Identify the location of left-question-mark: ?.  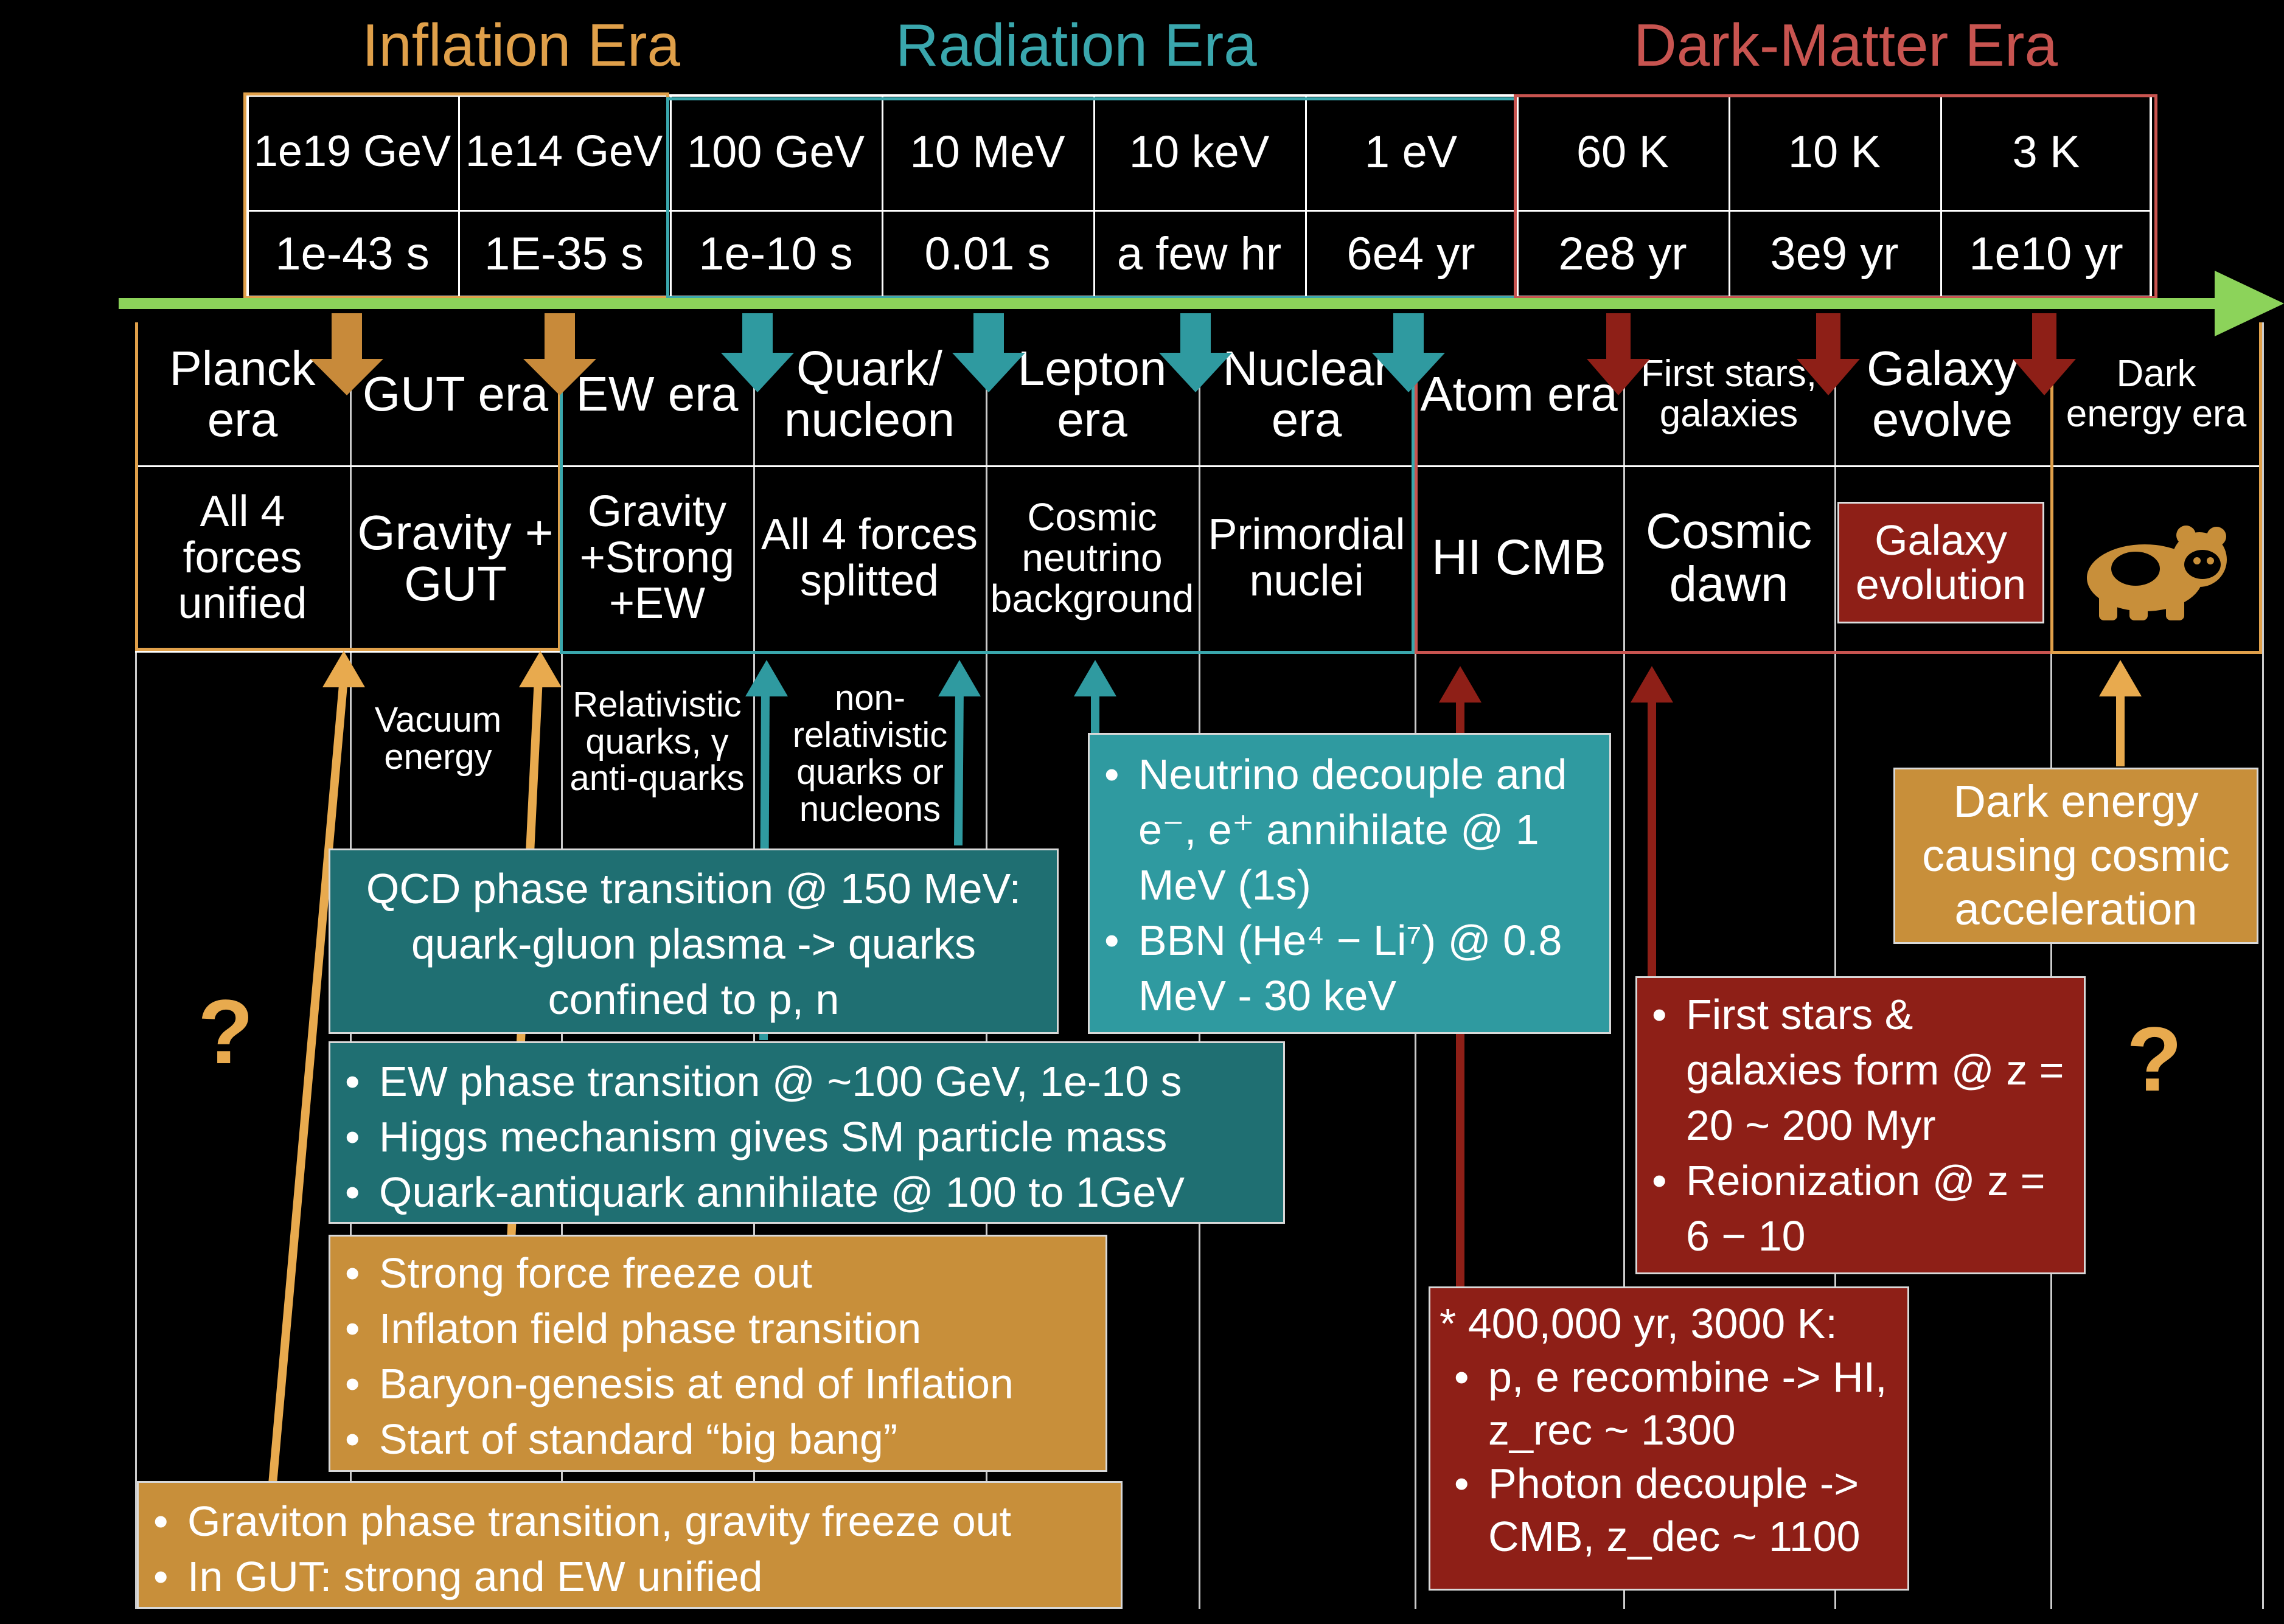
(226, 1031).